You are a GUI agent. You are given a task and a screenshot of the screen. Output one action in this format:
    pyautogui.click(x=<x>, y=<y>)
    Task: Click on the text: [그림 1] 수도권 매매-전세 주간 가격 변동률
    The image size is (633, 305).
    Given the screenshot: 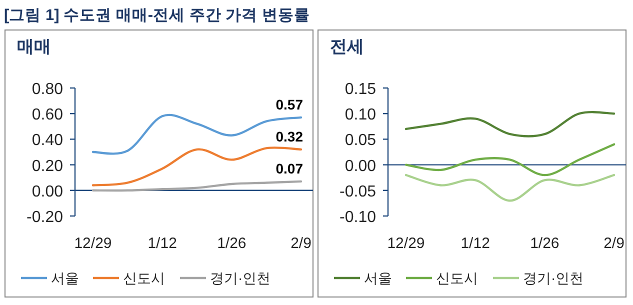 What is the action you would take?
    pyautogui.click(x=157, y=15)
    